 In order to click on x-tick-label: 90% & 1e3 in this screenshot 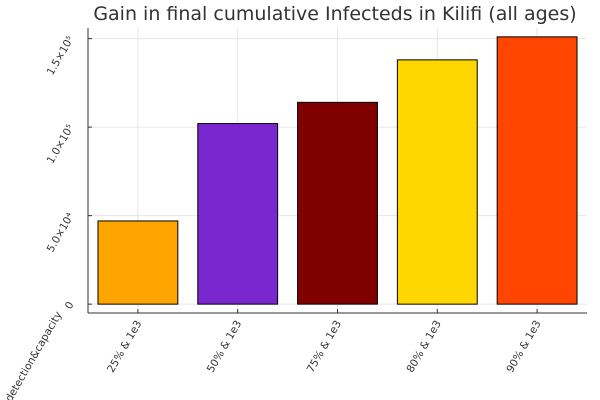, I will do `click(523, 347)`.